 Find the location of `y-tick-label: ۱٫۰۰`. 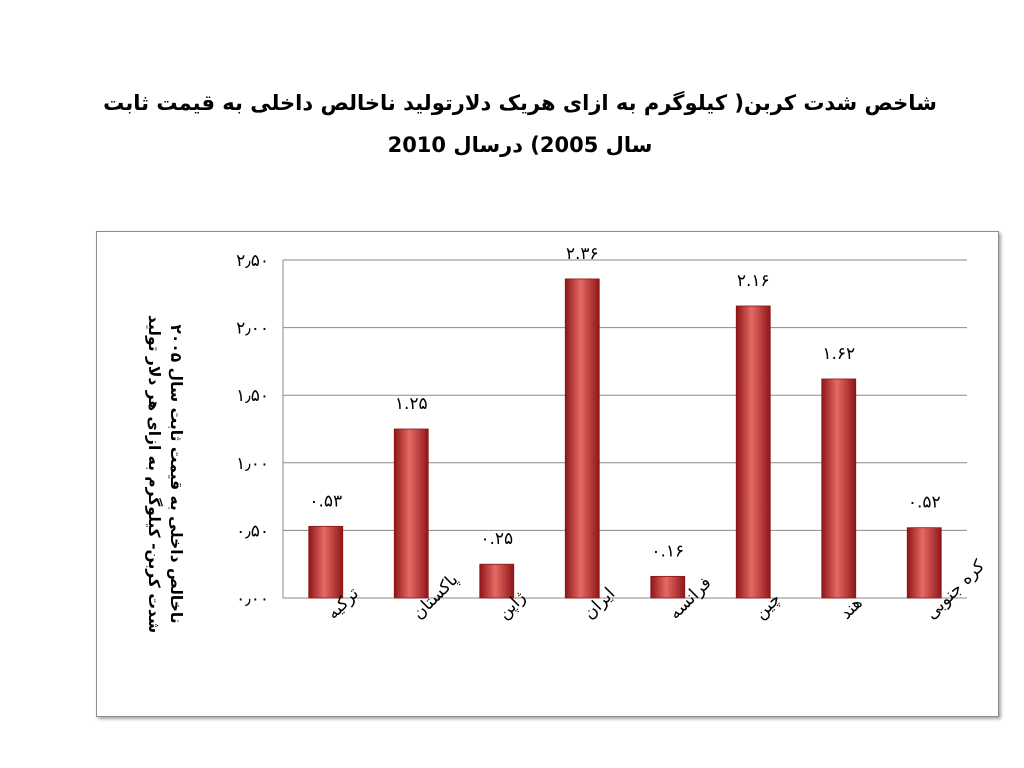

y-tick-label: ۱٫۰۰ is located at coordinates (252, 464).